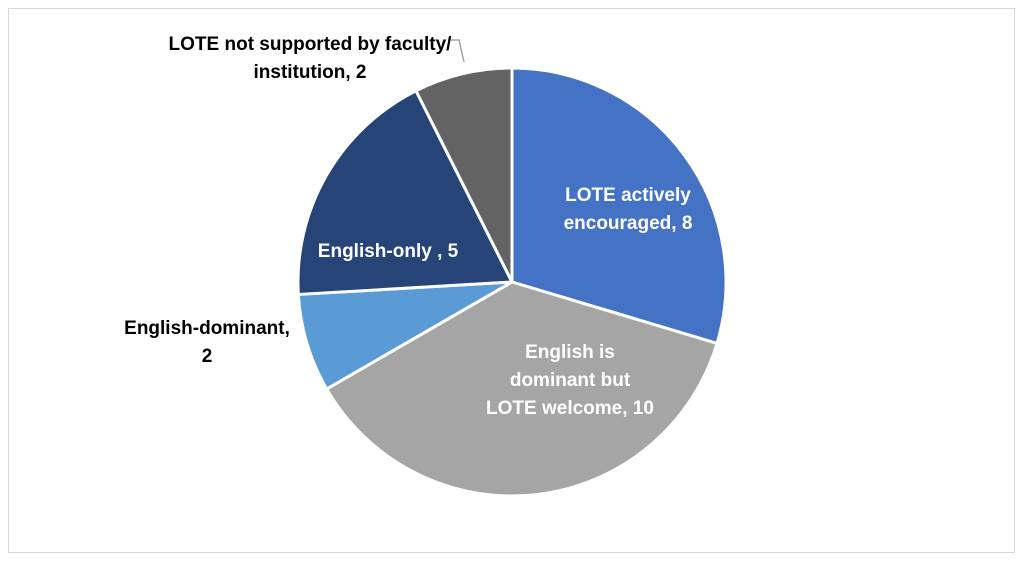 This screenshot has height=567, width=1024. I want to click on slice-label-line: LOTE welcome, 10, so click(570, 408).